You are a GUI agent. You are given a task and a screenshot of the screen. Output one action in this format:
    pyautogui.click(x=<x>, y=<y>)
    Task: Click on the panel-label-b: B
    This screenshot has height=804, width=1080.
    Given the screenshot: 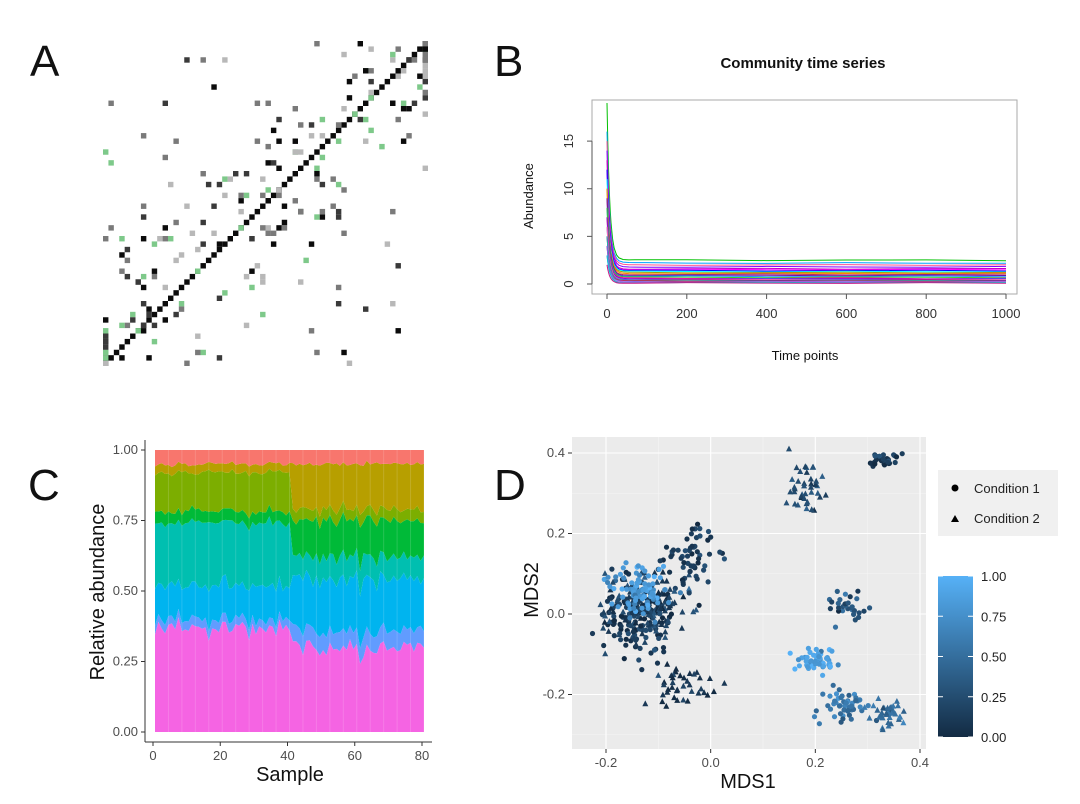 What is the action you would take?
    pyautogui.click(x=508, y=61)
    